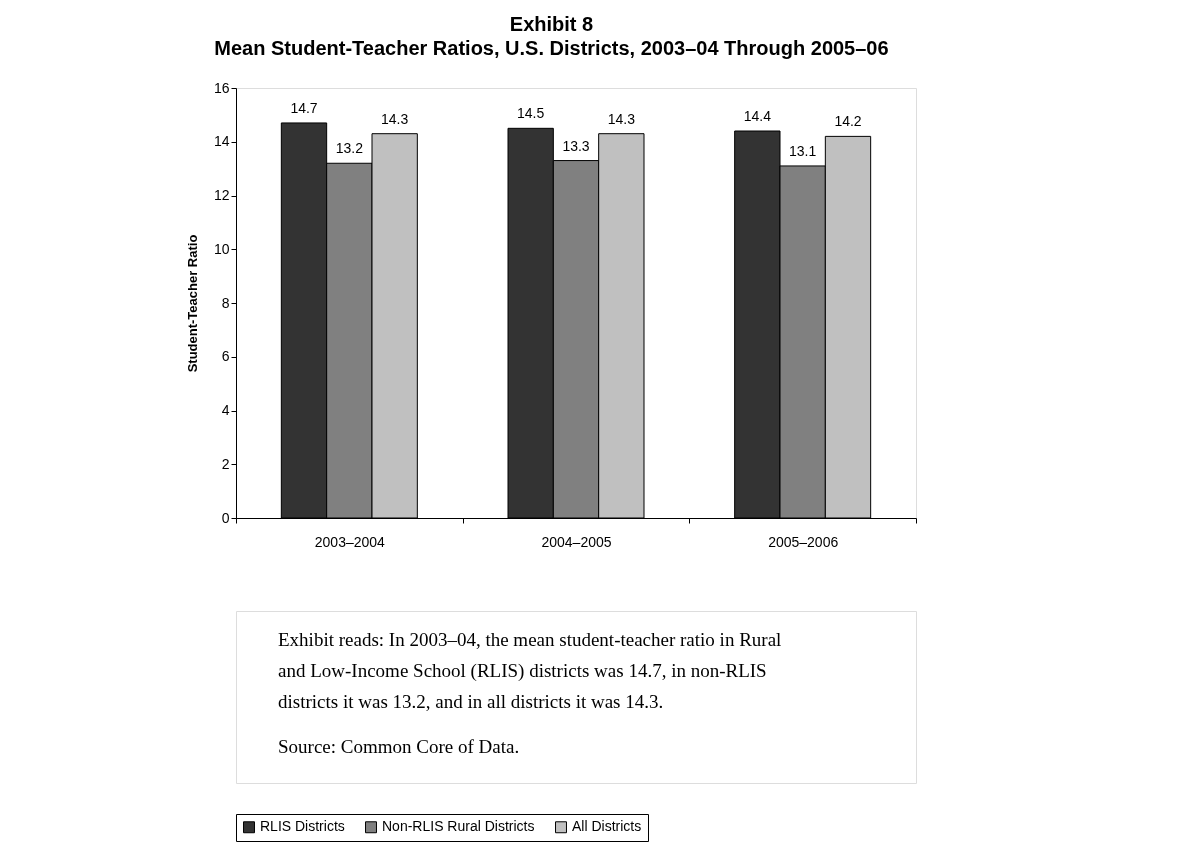  I want to click on y-tick-label: 14, so click(221, 141).